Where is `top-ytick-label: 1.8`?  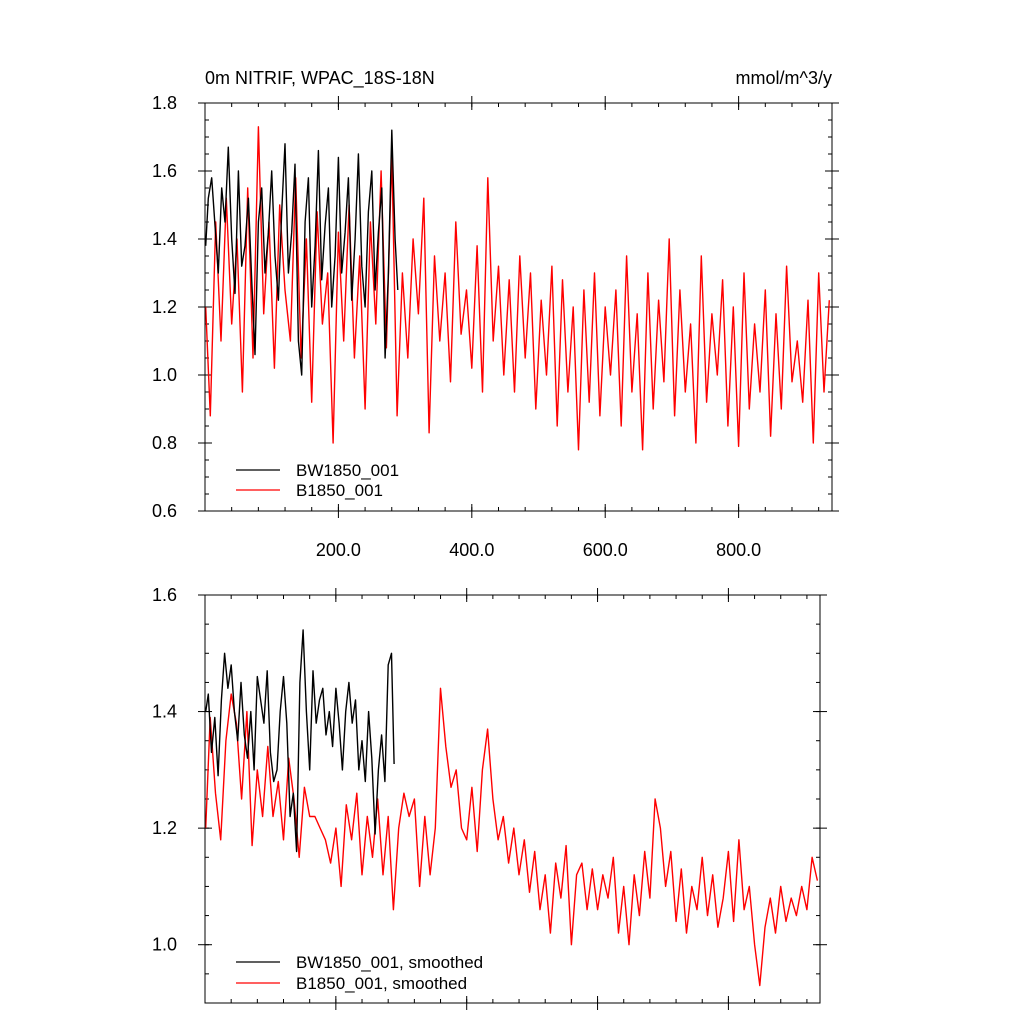
top-ytick-label: 1.8 is located at coordinates (164, 103).